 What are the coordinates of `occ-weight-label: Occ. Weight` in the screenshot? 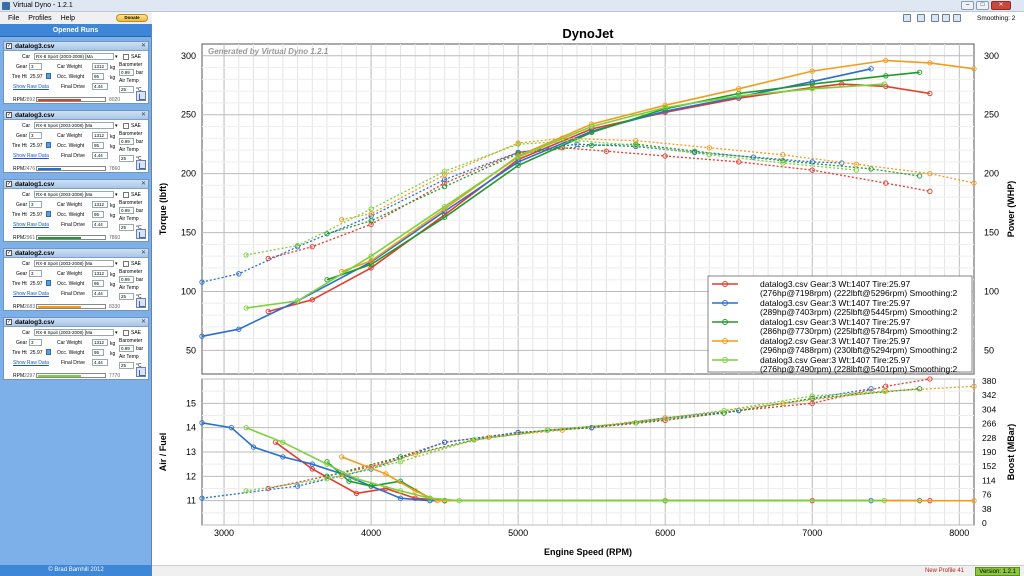 It's located at (71, 146).